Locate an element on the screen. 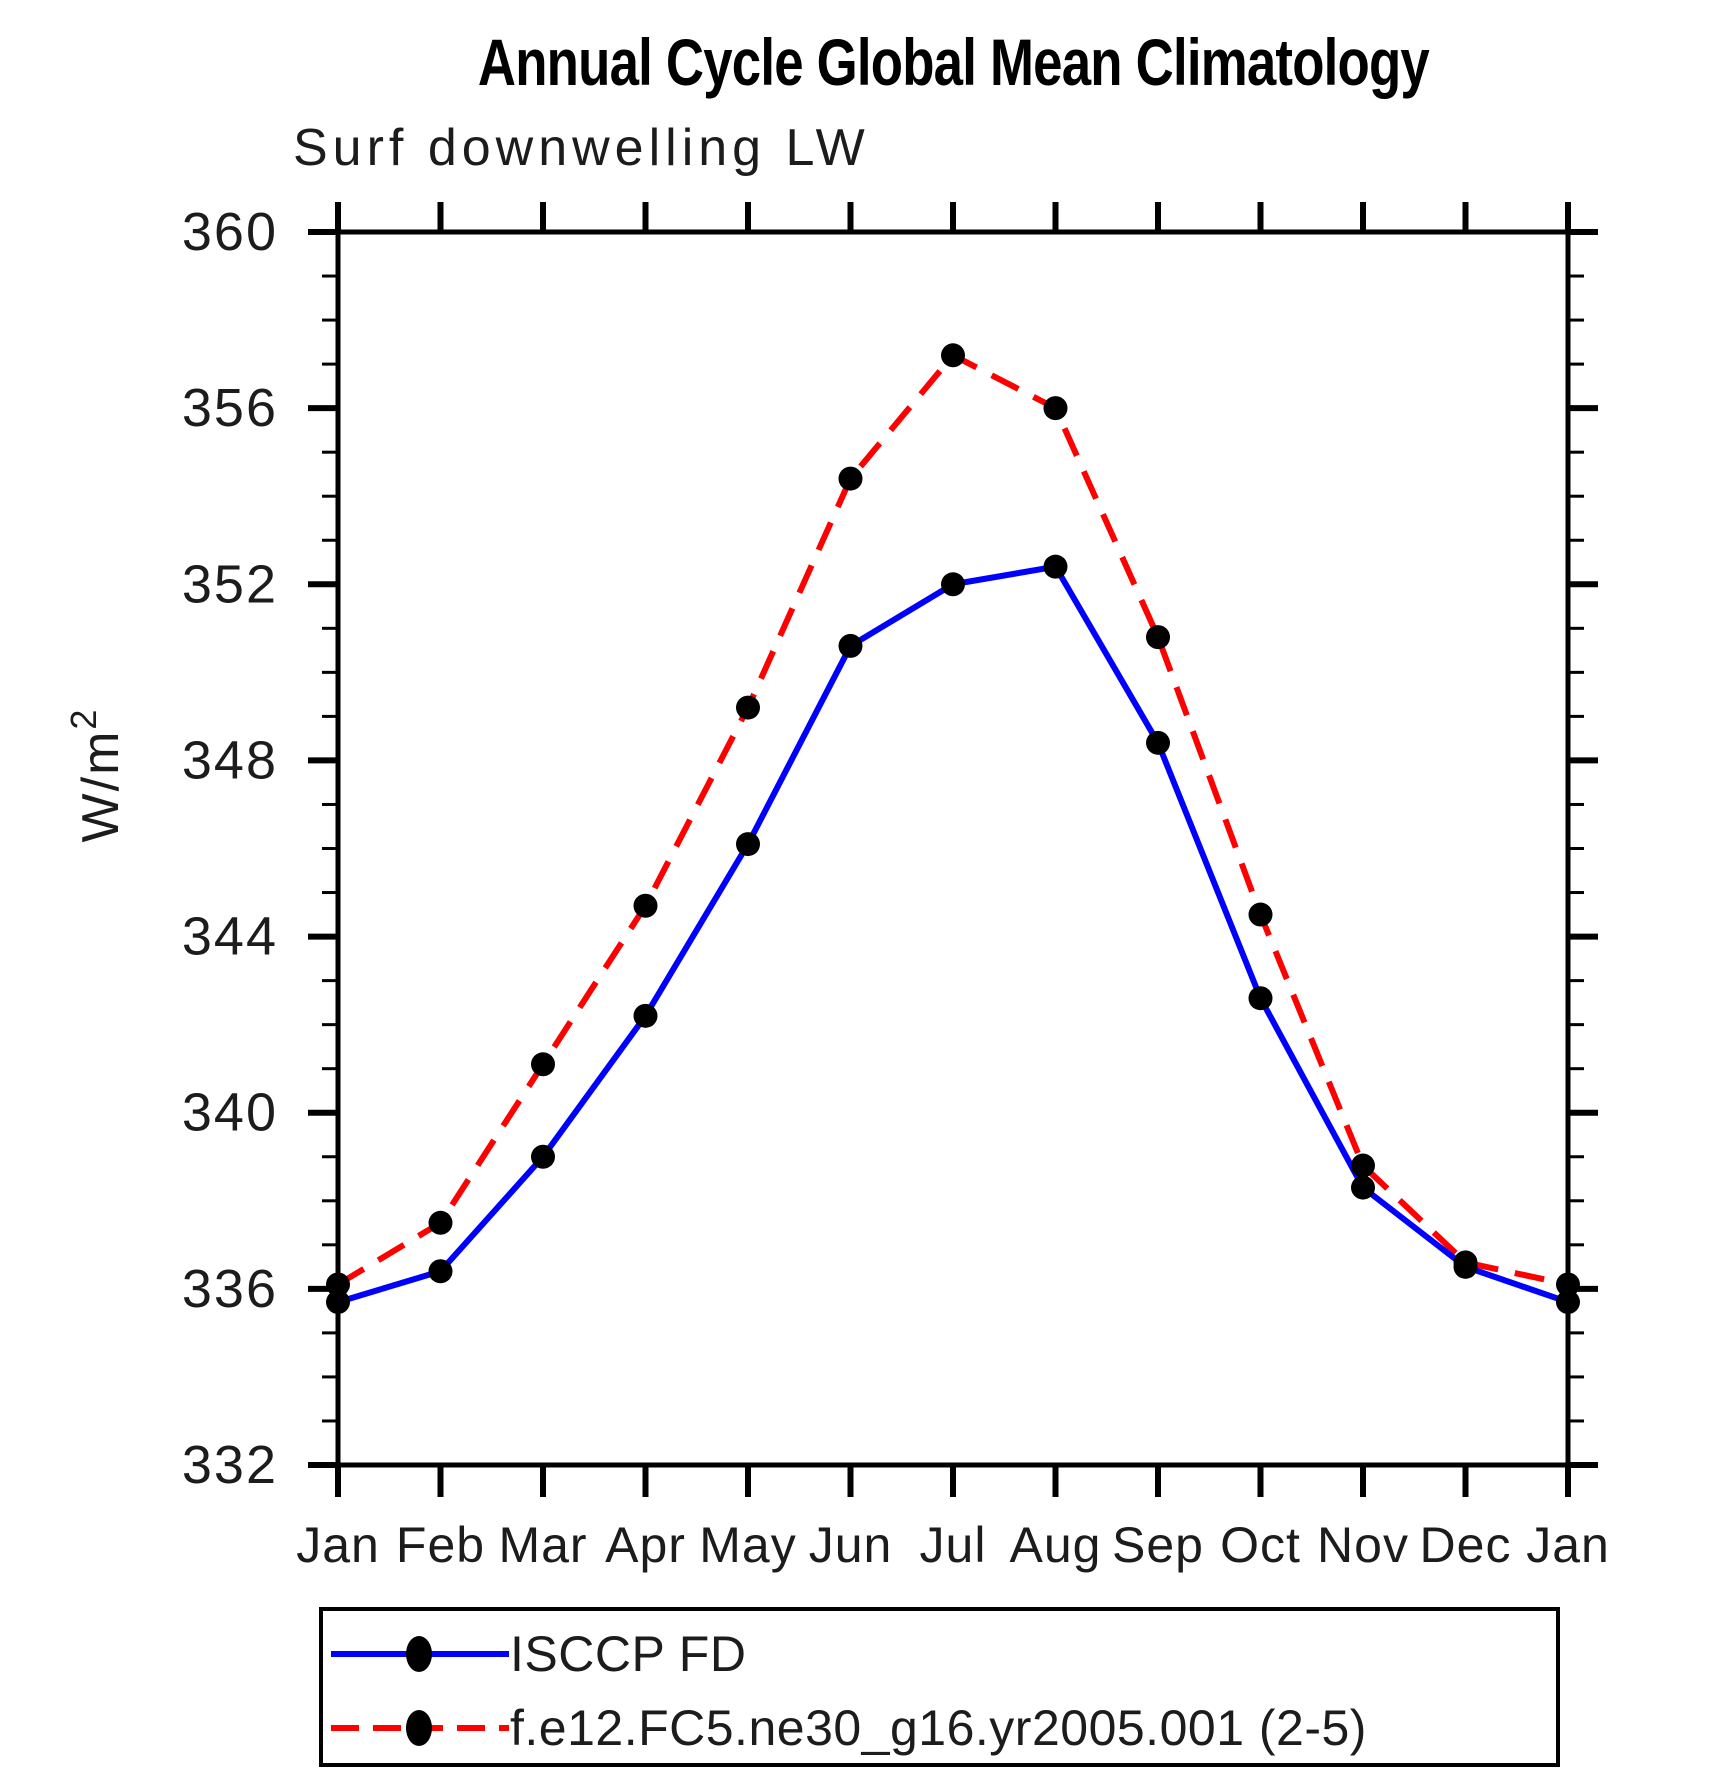  y-tick-label: 340 is located at coordinates (230, 1113).